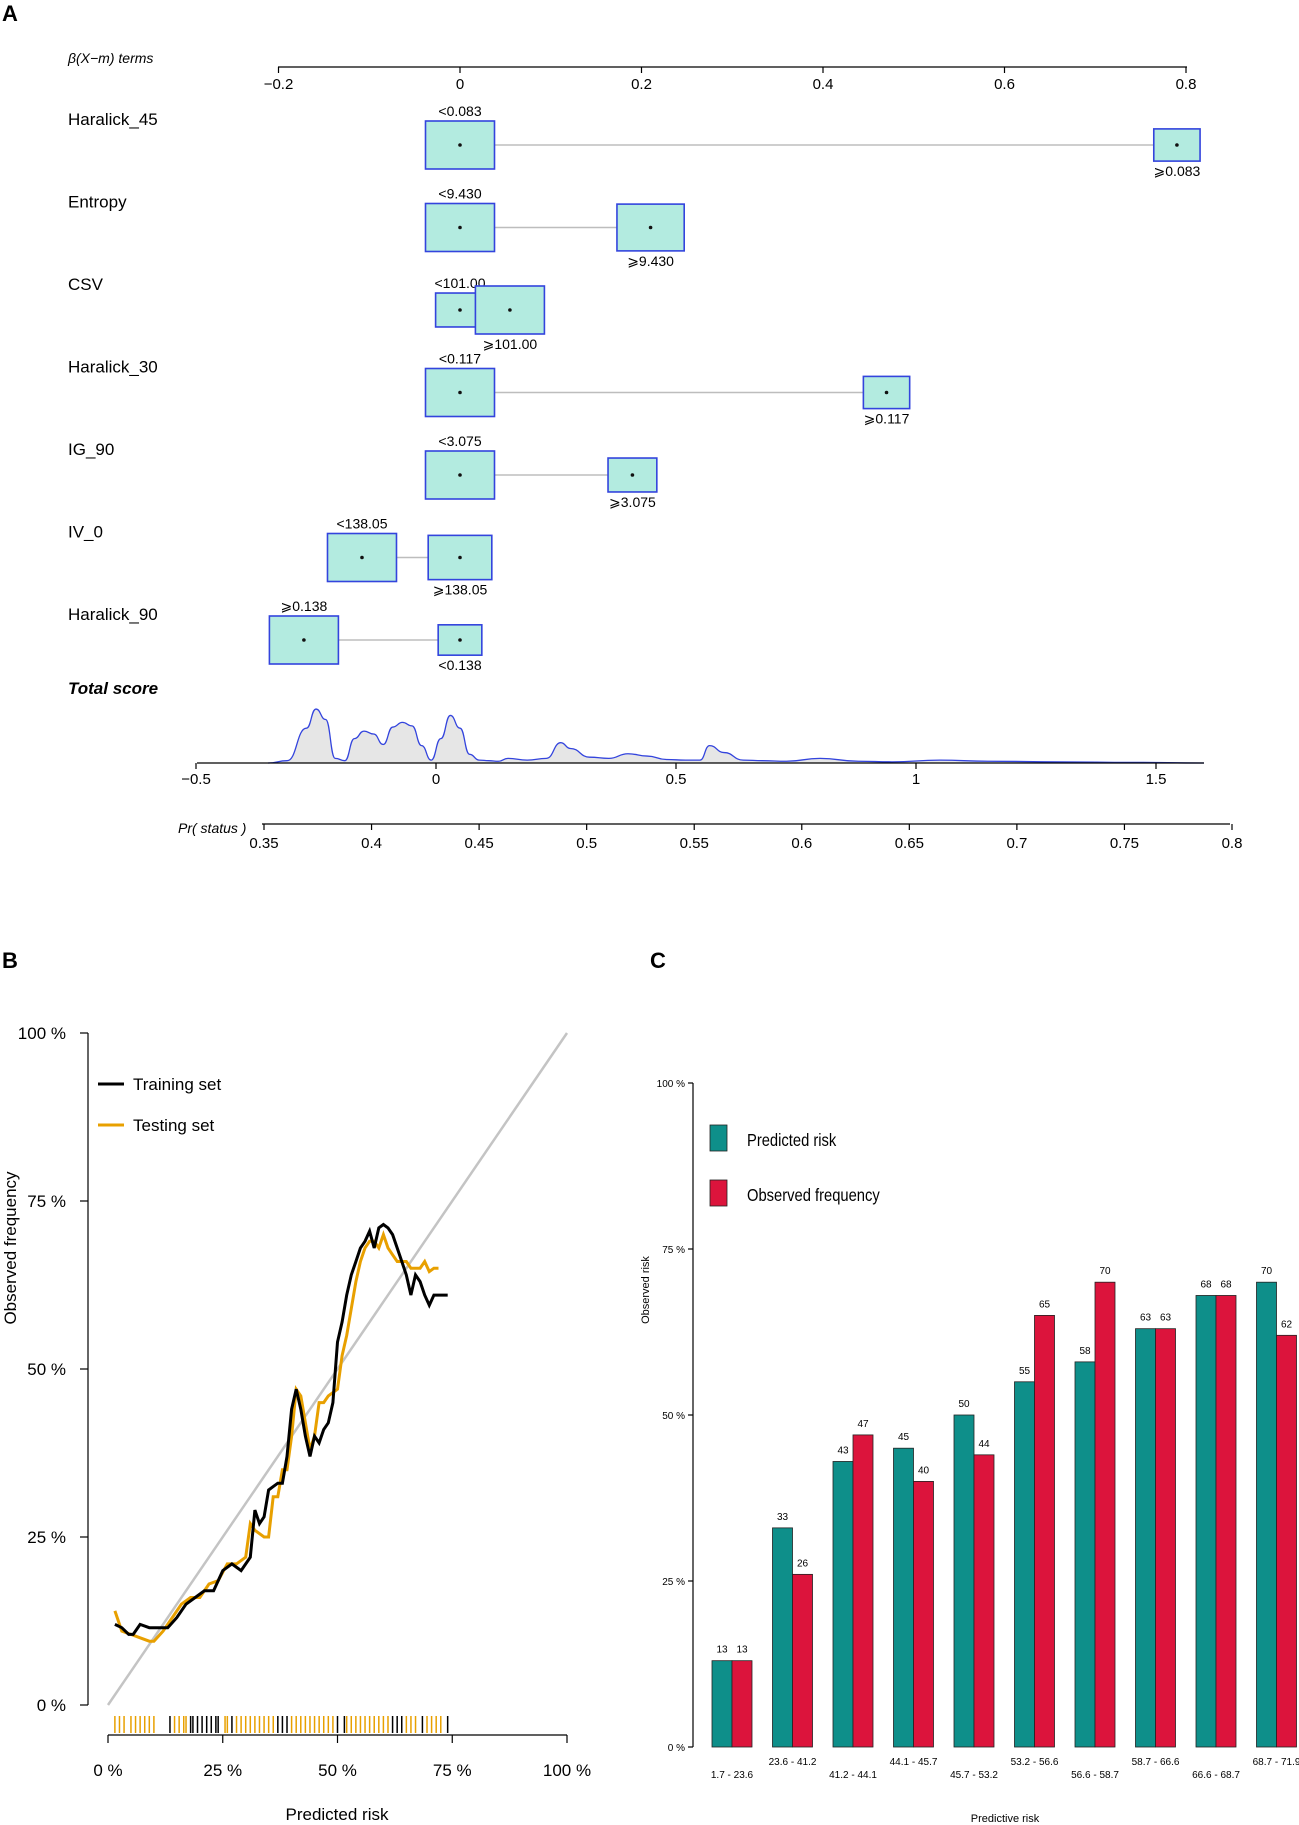 The image size is (1299, 1825). Describe the element at coordinates (46, 1201) in the screenshot. I see `b-y-tick-label: 75 %` at that location.